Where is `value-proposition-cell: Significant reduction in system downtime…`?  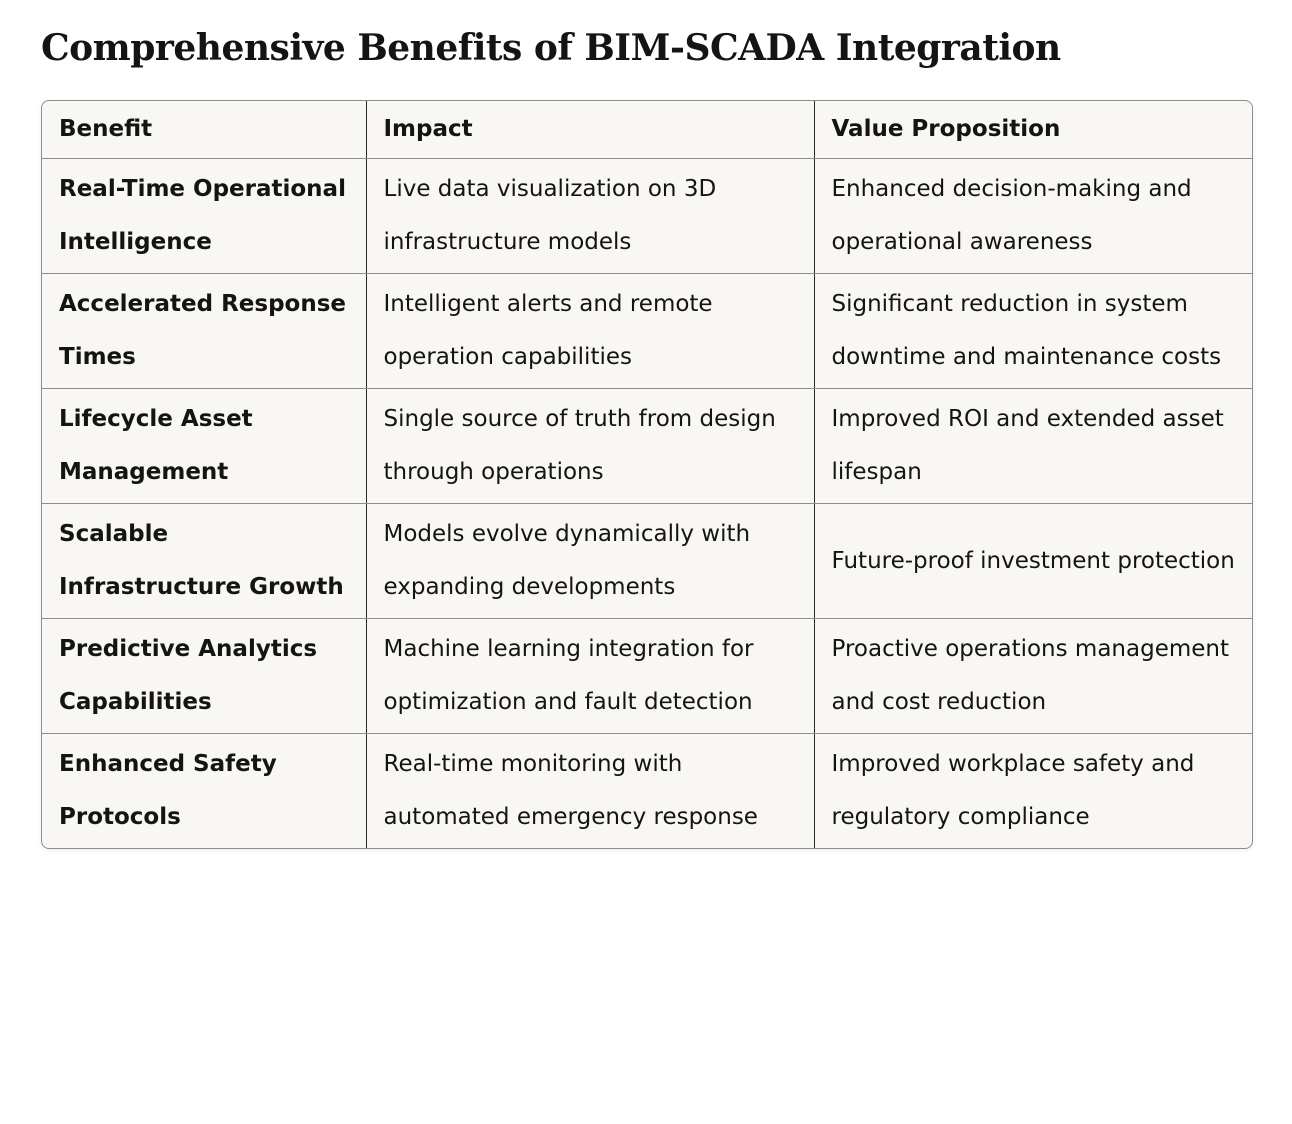 value-proposition-cell: Significant reduction in system downtime… is located at coordinates (1032, 331).